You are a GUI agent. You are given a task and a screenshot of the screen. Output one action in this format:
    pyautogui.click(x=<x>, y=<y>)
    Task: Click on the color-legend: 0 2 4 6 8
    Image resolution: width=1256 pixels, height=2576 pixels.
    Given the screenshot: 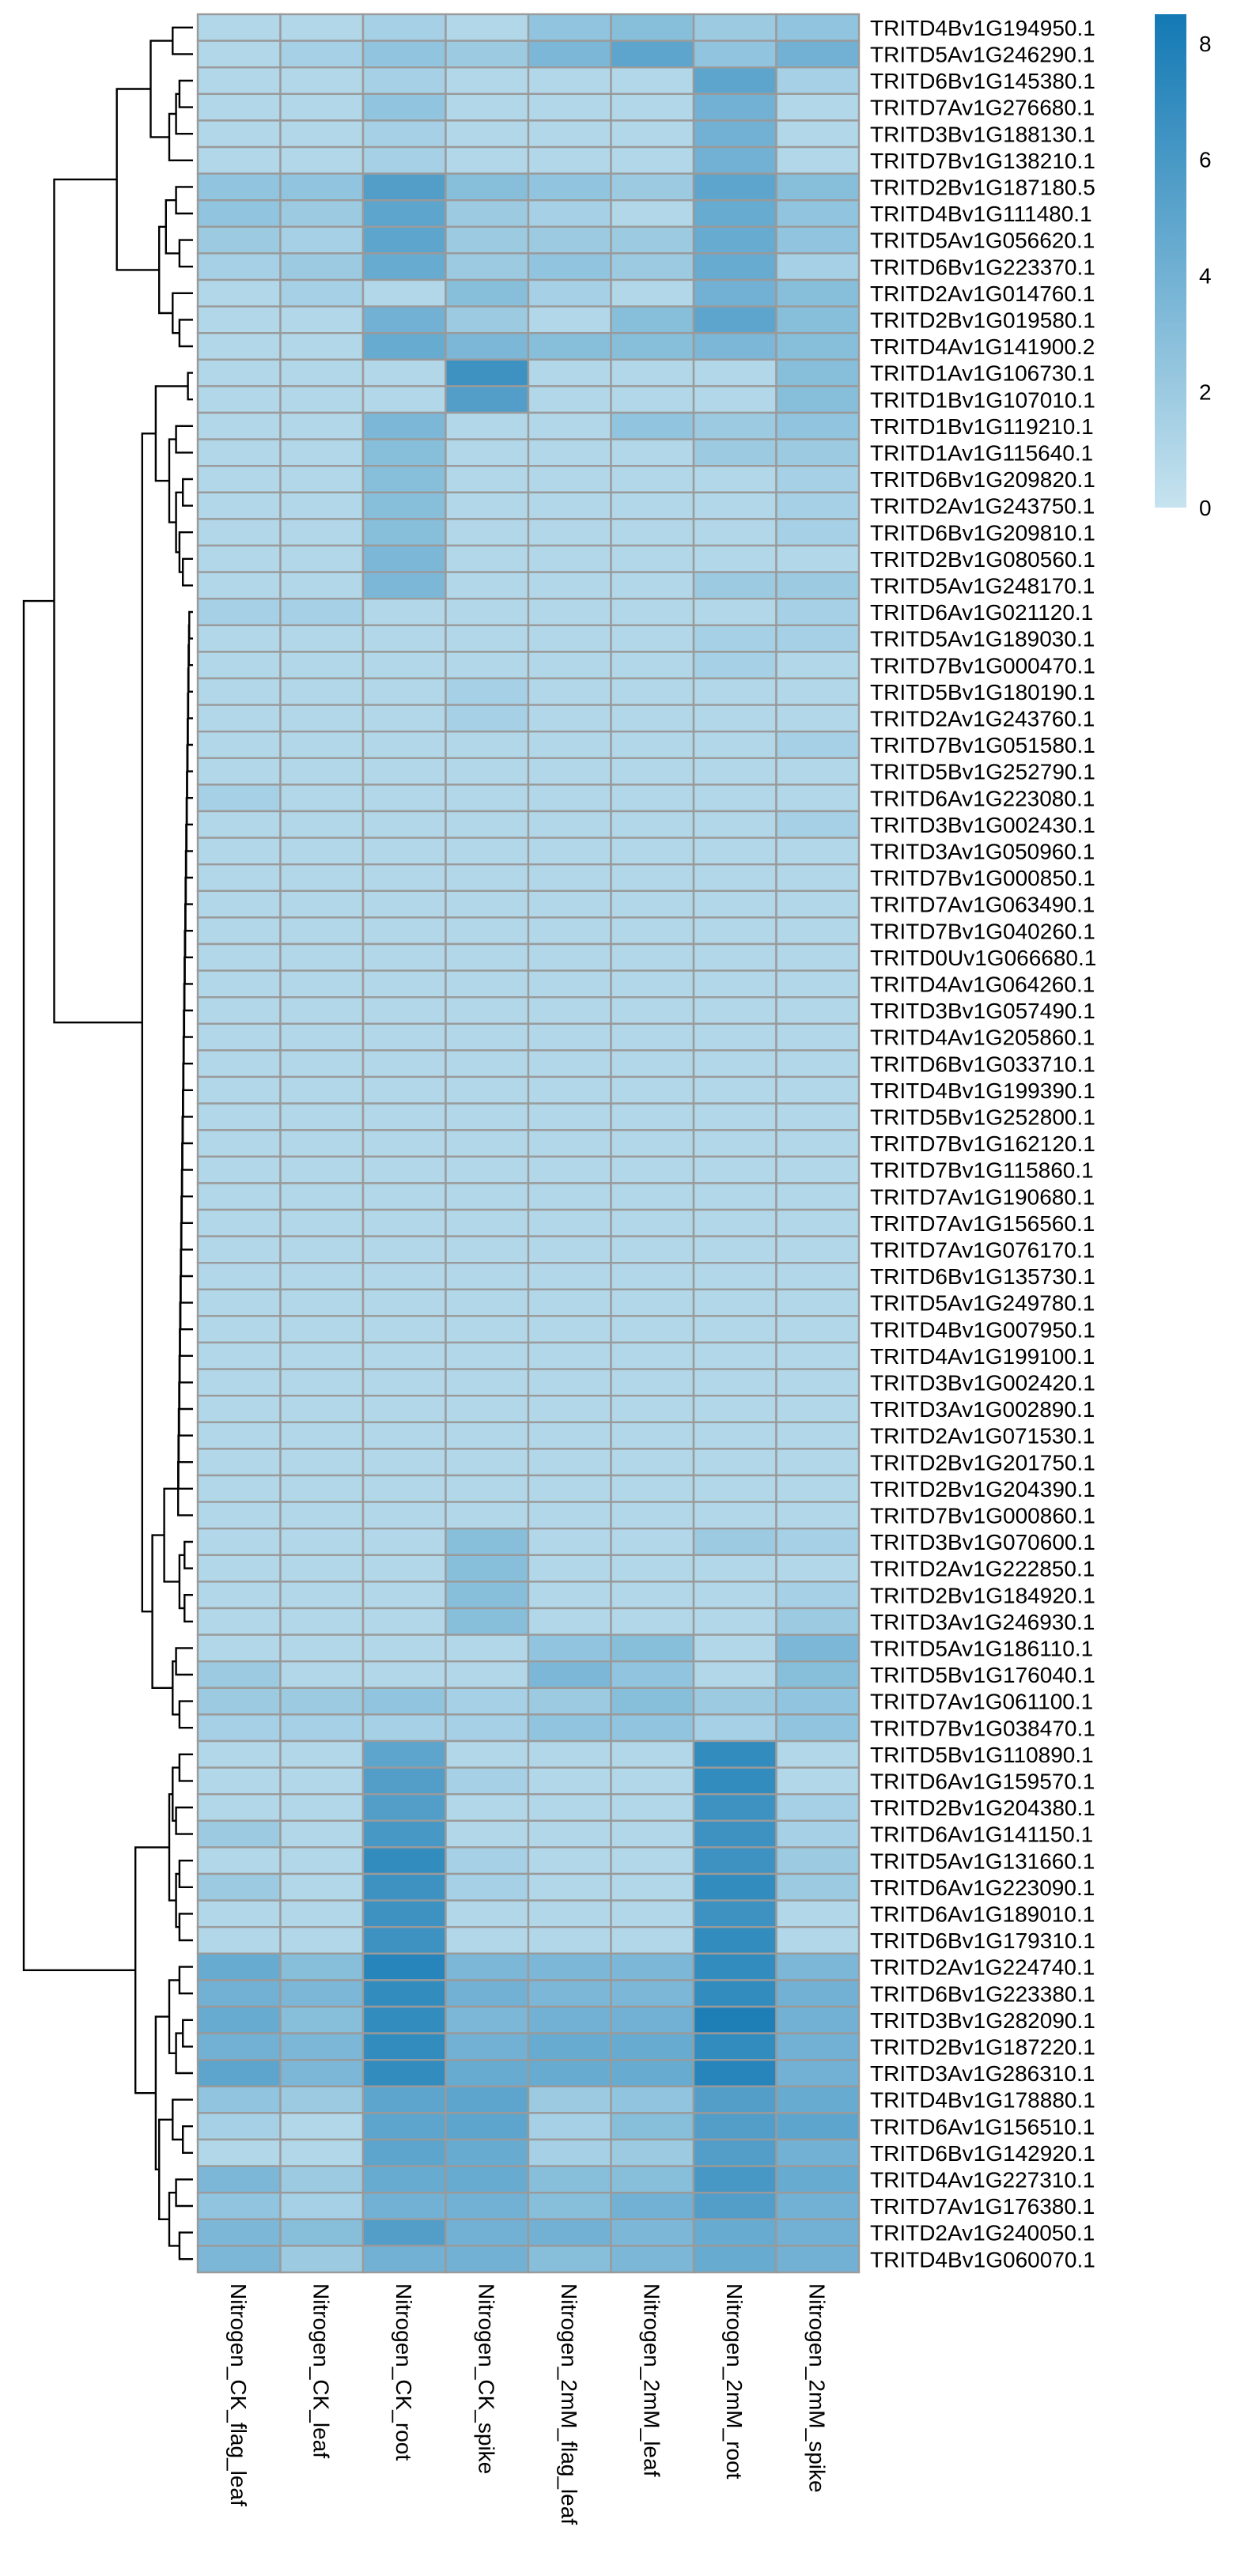 What is the action you would take?
    pyautogui.click(x=1183, y=267)
    